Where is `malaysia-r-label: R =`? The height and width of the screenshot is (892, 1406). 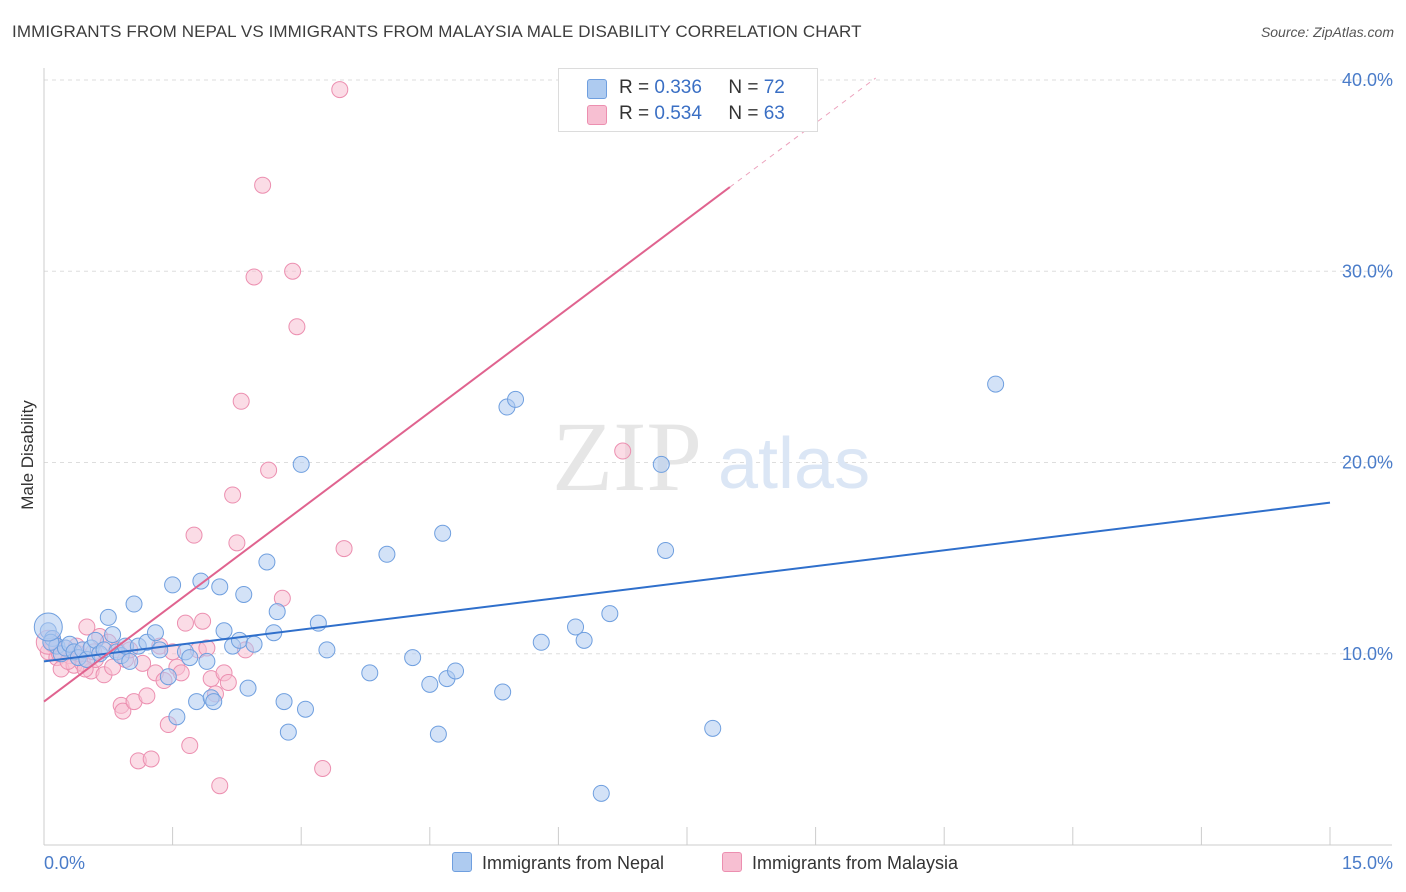 malaysia-r-label: R = is located at coordinates (634, 113).